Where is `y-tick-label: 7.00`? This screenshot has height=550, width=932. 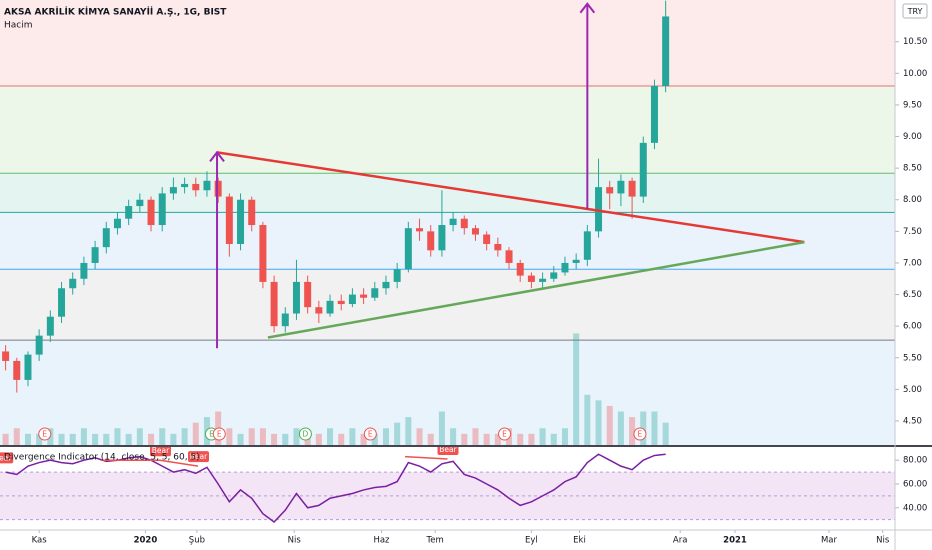
y-tick-label: 7.00 is located at coordinates (912, 263).